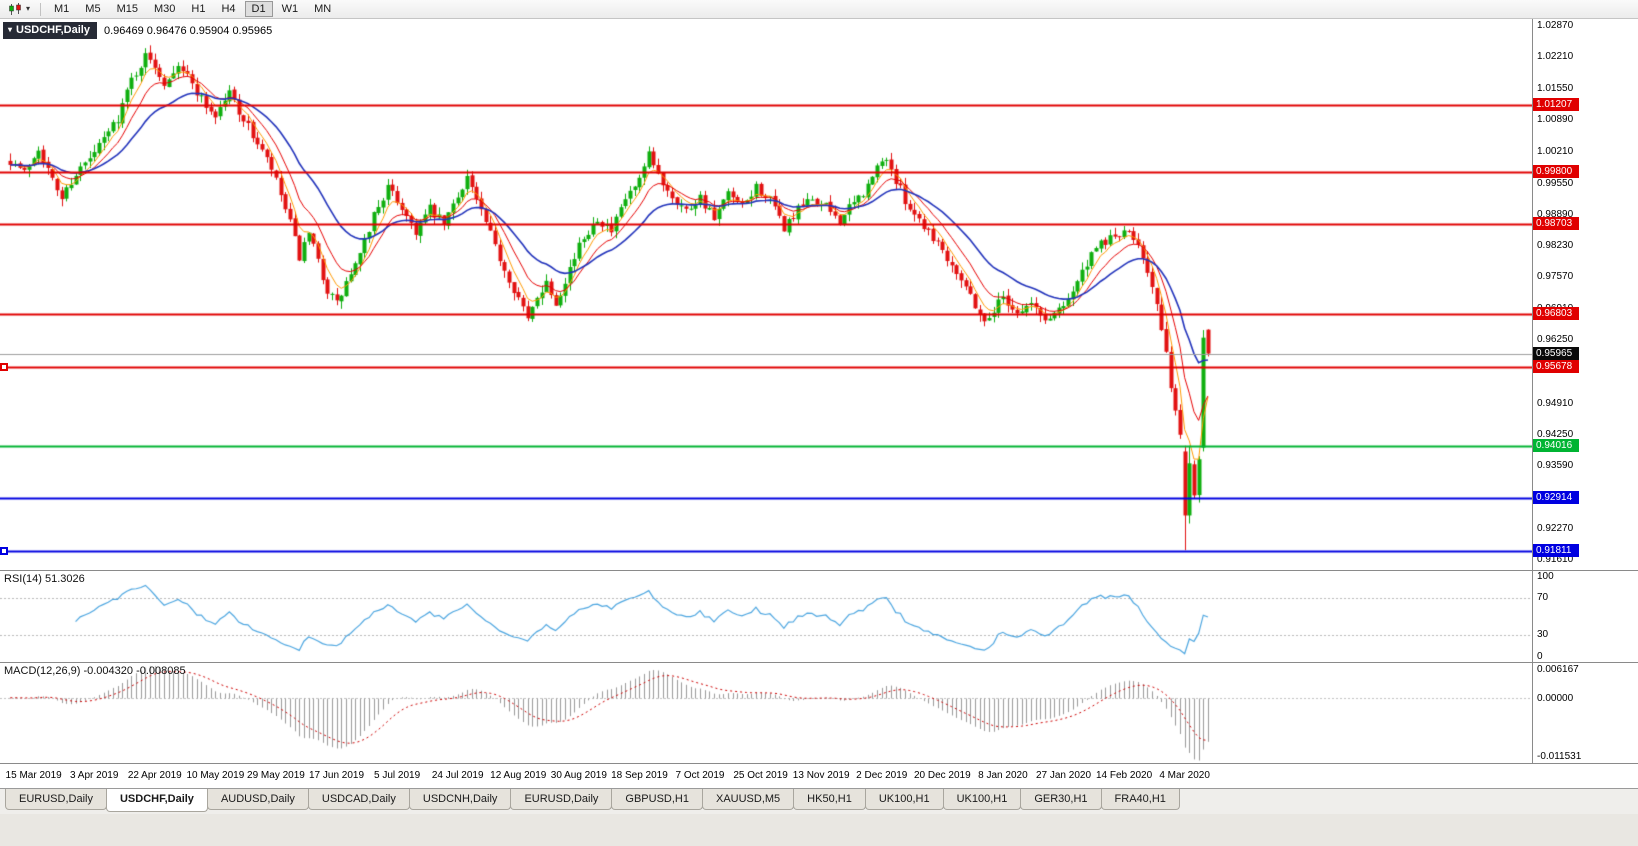 The height and width of the screenshot is (846, 1638). Describe the element at coordinates (1124, 775) in the screenshot. I see `time-axis-label: 14 Feb 2020` at that location.